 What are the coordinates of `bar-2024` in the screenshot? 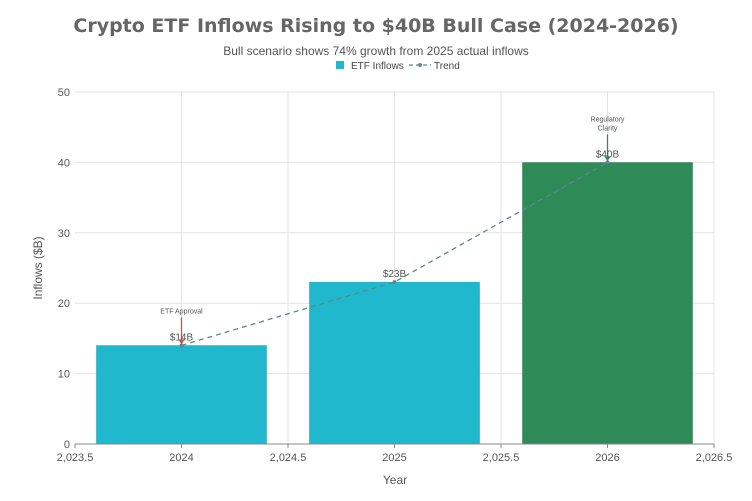 It's located at (181, 394).